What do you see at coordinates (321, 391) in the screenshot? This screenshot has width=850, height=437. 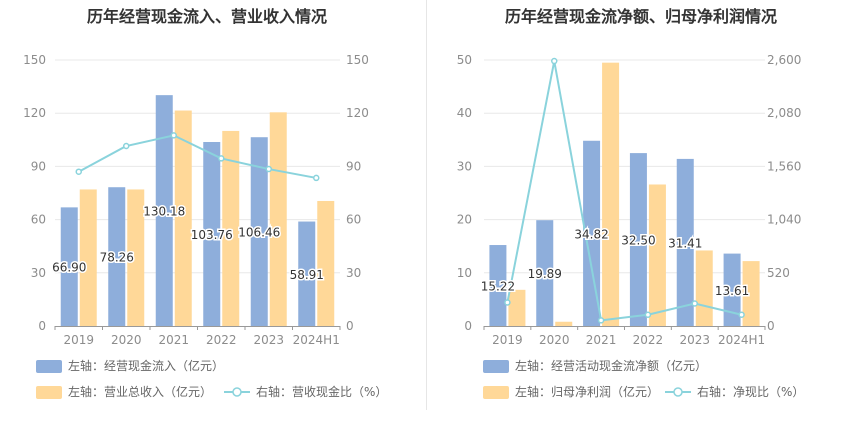 I see `legend-label: 右轴：营收现金比（%）` at bounding box center [321, 391].